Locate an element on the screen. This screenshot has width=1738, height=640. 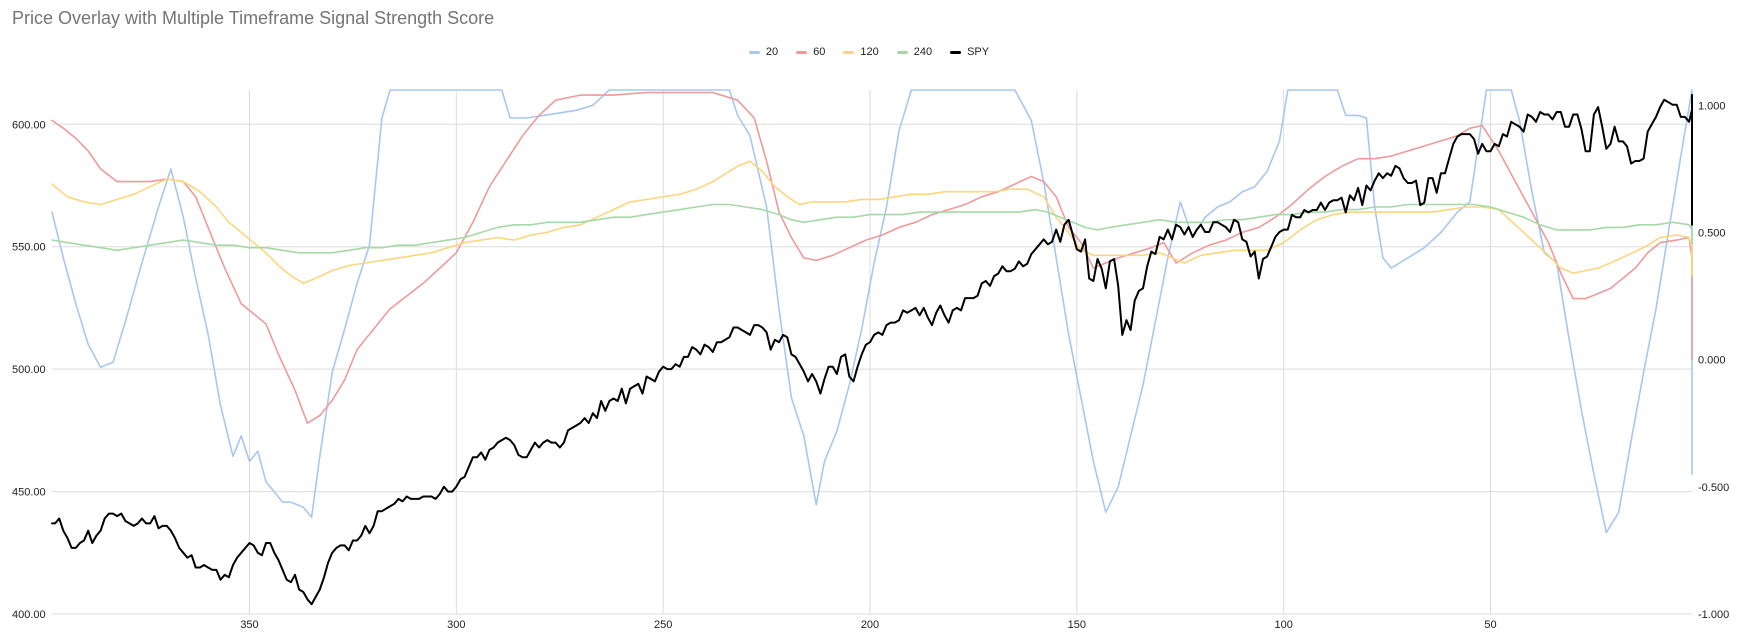
y-right-tick-label: -1.000 is located at coordinates (1713, 615).